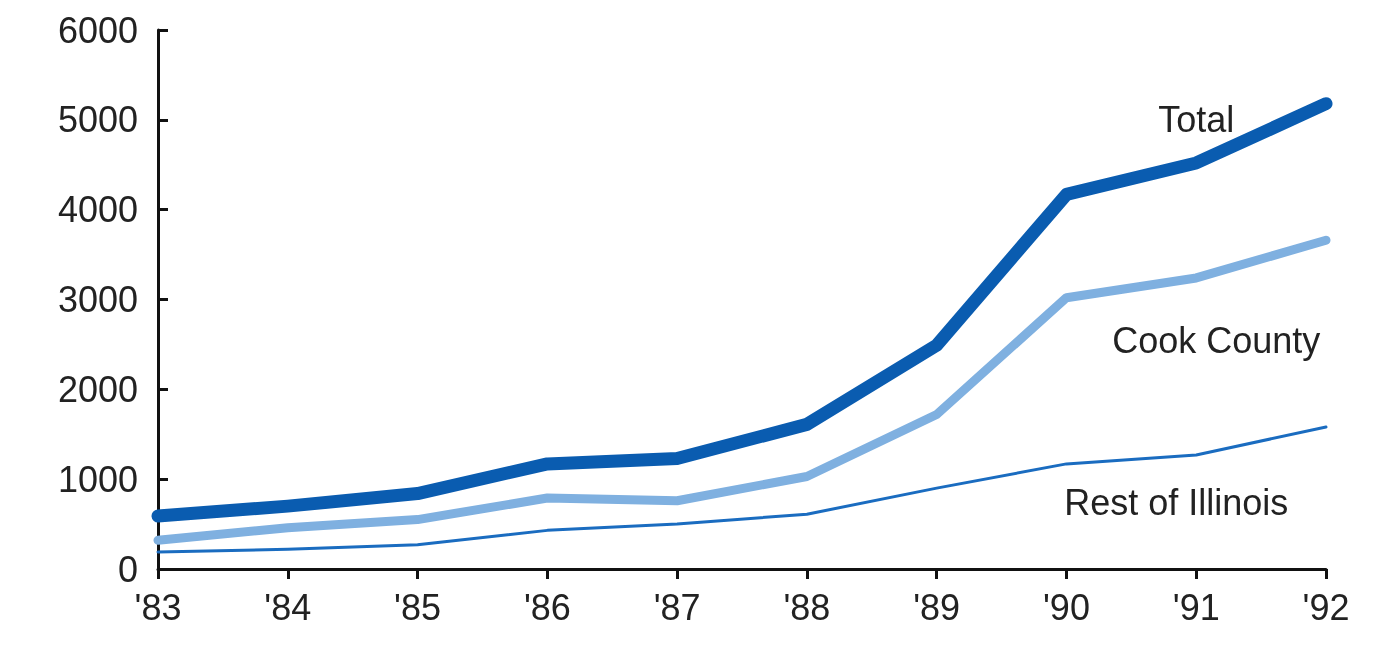 The image size is (1394, 662). I want to click on x-tick-label: '84, so click(288, 607).